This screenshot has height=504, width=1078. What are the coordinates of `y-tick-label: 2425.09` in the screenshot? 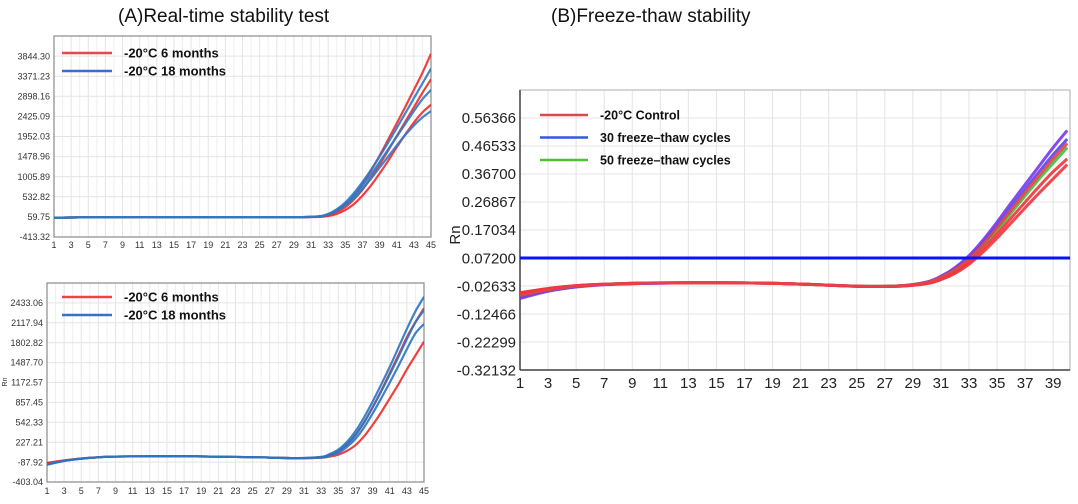 It's located at (33, 117).